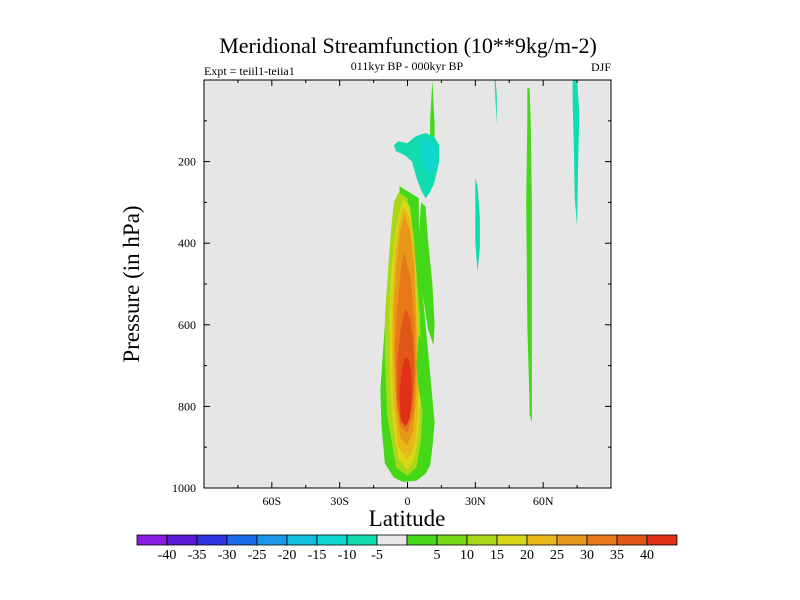  I want to click on y-tick-label: 200, so click(187, 162).